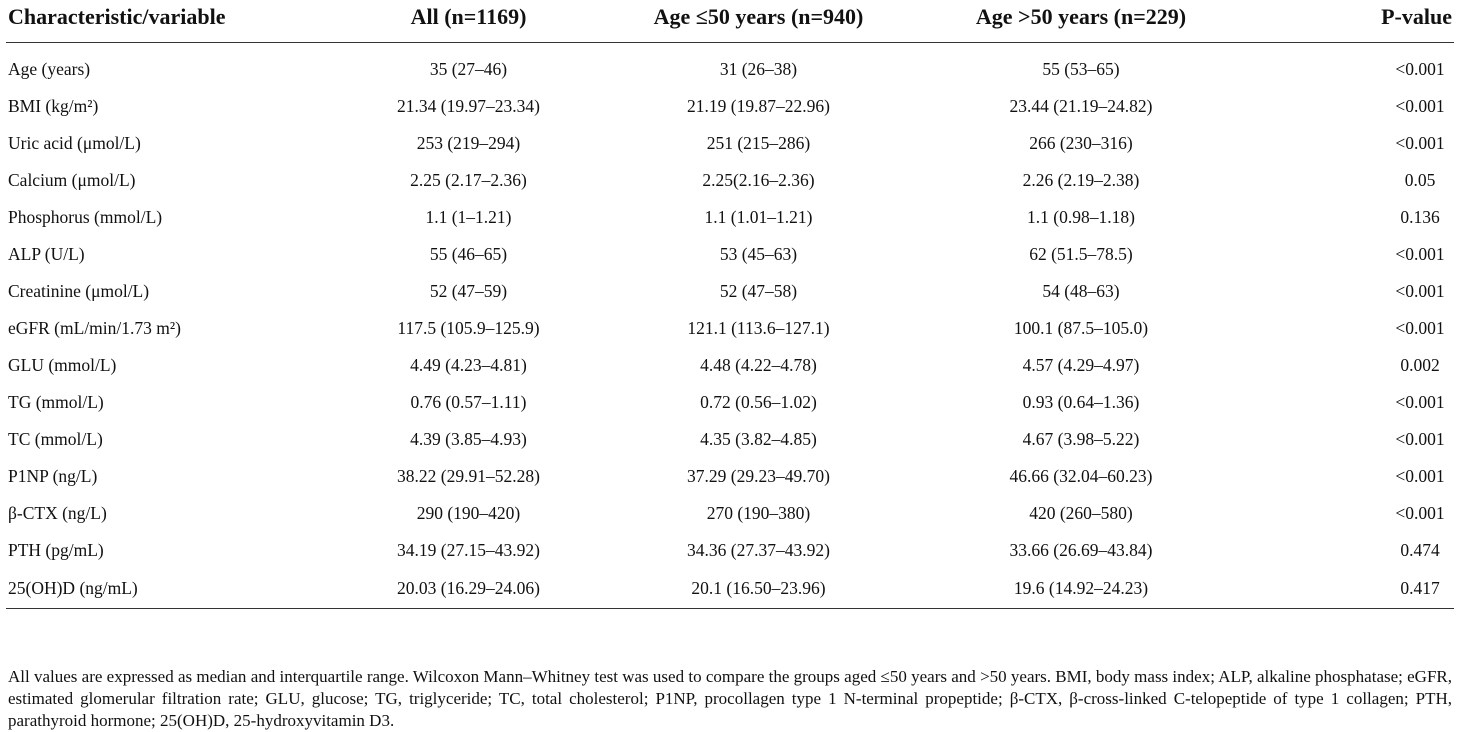 This screenshot has width=1460, height=732. I want to click on cell-age-le-50: 21.19 (19.87–22.96), so click(758, 106).